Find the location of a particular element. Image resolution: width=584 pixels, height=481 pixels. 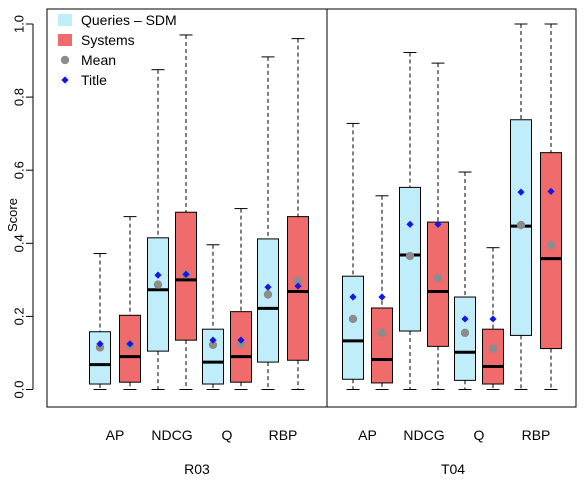

legend-item: Systems is located at coordinates (96, 40).